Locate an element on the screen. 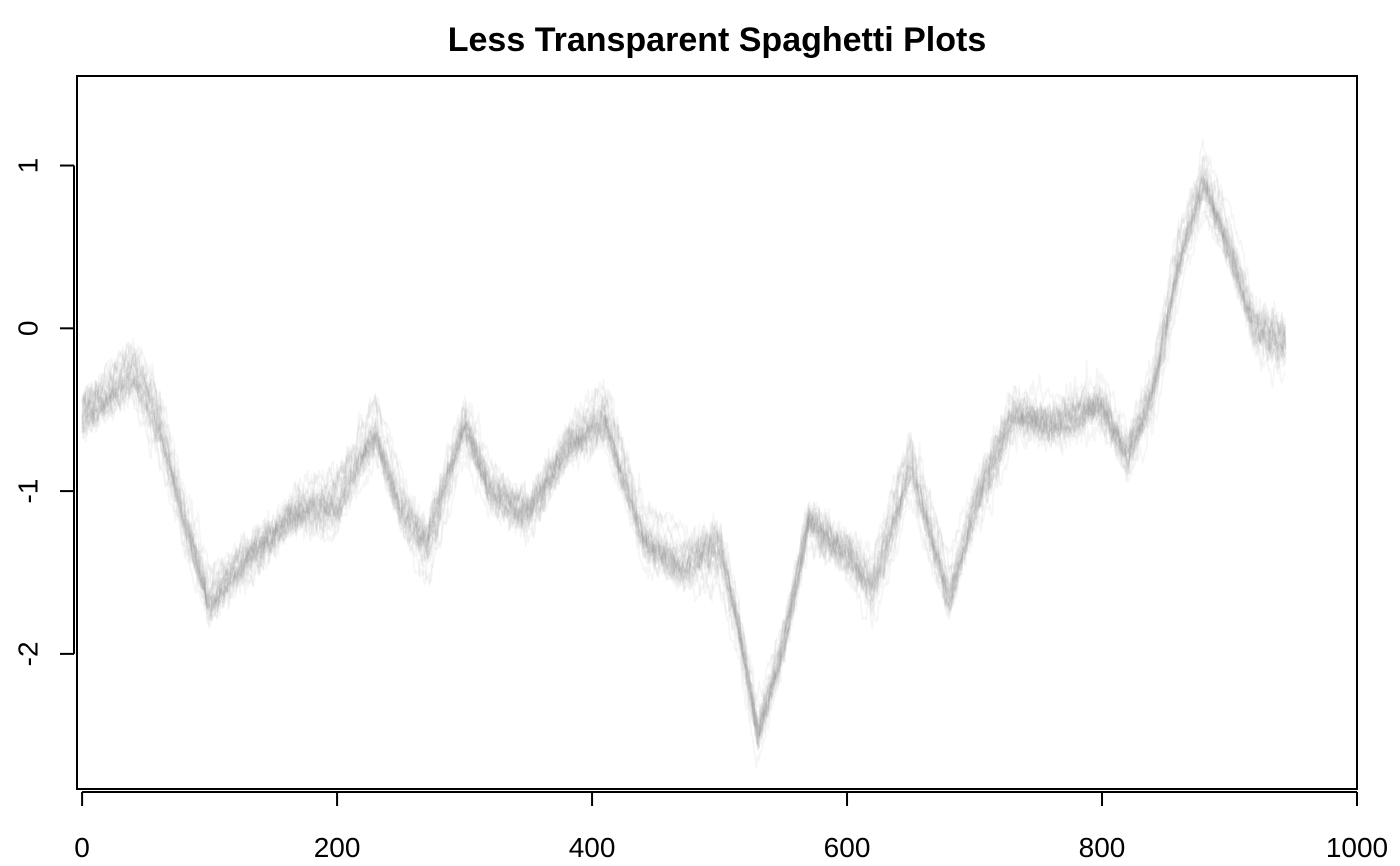 This screenshot has height=866, width=1400. y-tick-label: -1 is located at coordinates (27, 491).